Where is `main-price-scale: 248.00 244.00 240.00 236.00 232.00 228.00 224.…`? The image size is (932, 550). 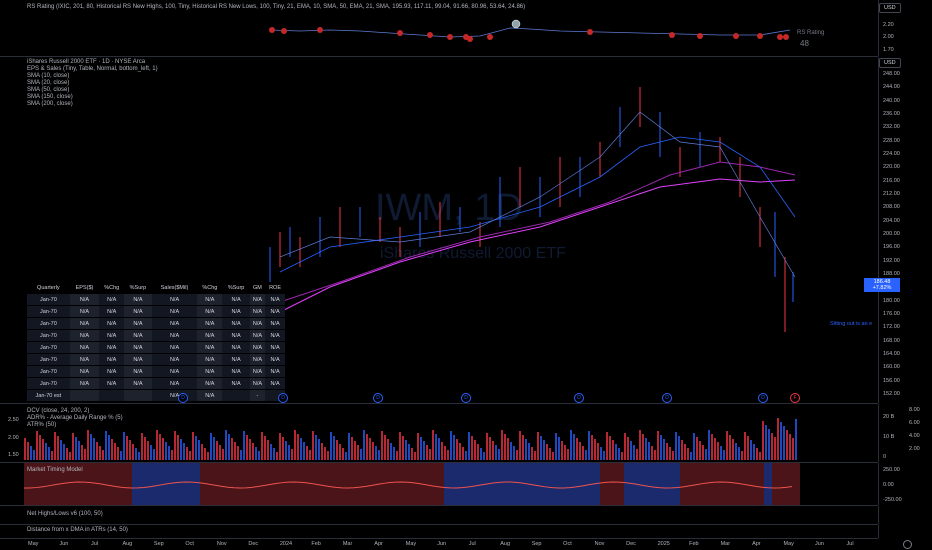
main-price-scale: 248.00 244.00 240.00 236.00 232.00 228.00 224.… is located at coordinates (905, 230).